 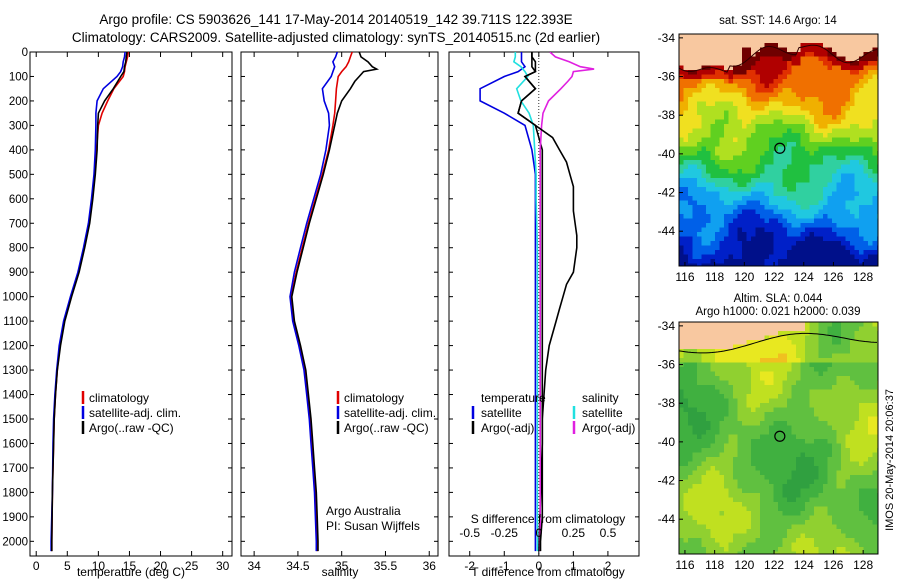 What do you see at coordinates (15, 493) in the screenshot?
I see `depth-tick-label: 1800` at bounding box center [15, 493].